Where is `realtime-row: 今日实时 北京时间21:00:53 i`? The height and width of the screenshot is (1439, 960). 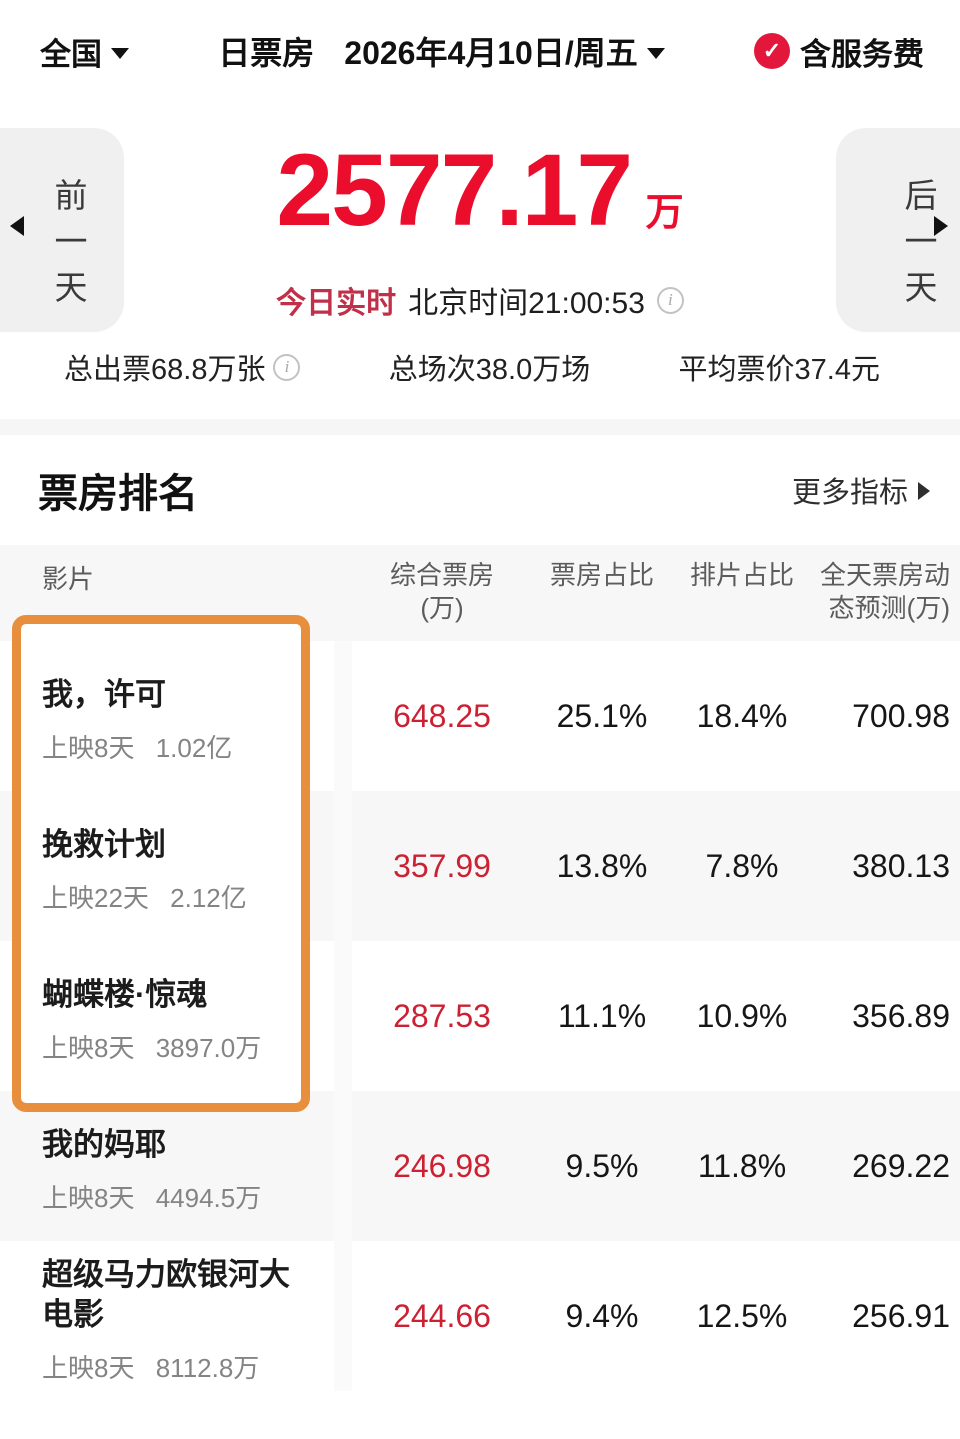
realtime-row: 今日实时 北京时间21:00:53 i is located at coordinates (480, 300).